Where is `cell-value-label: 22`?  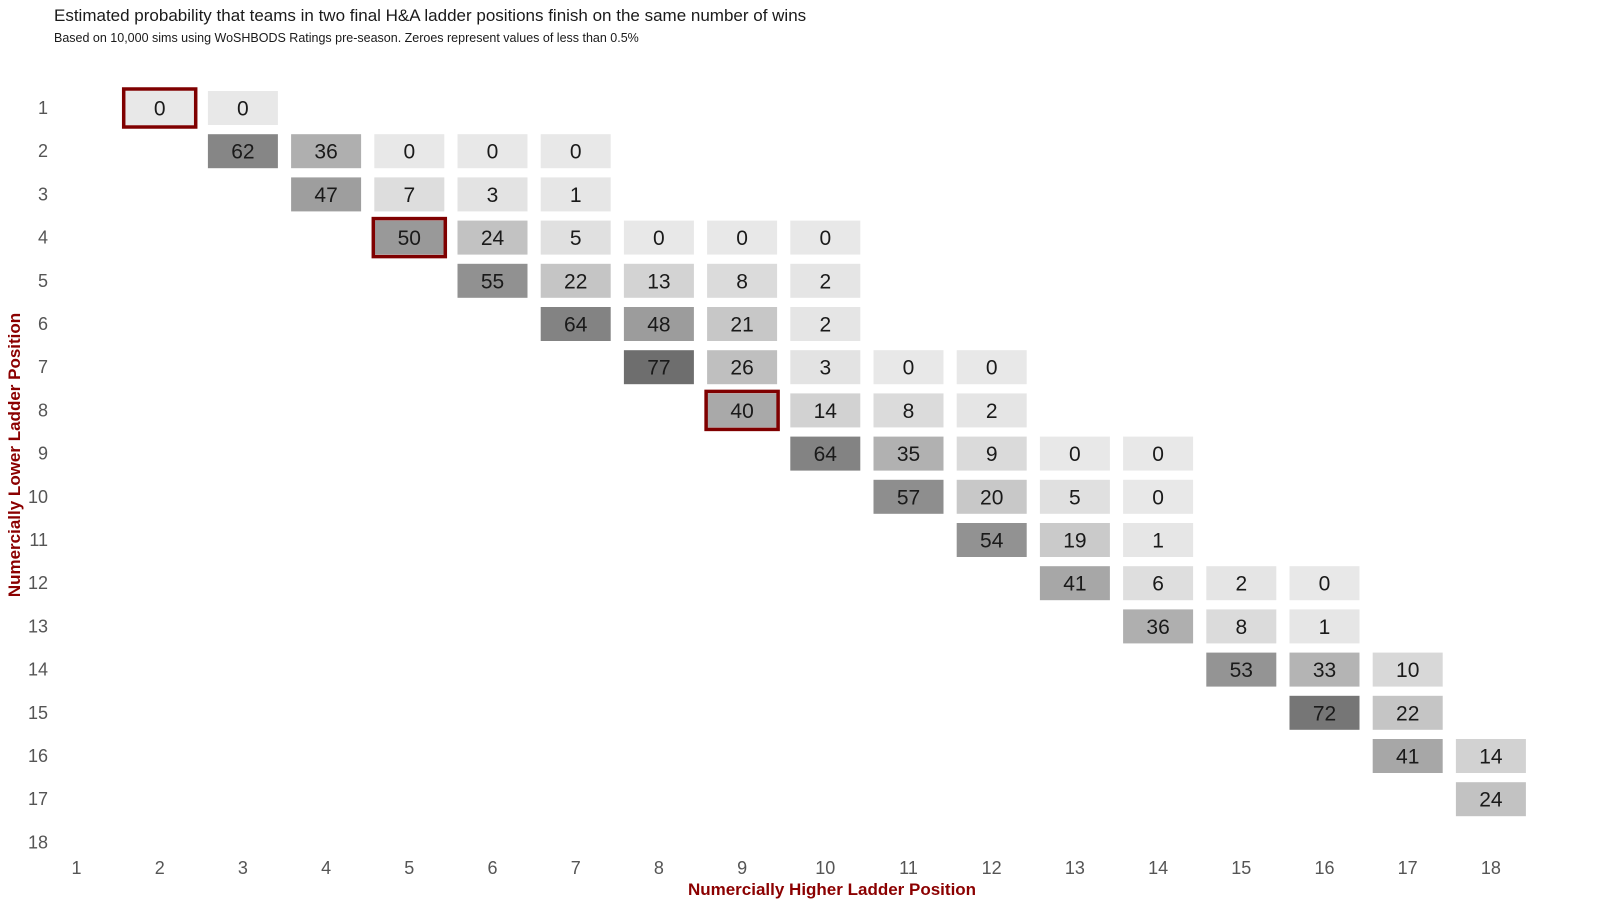 cell-value-label: 22 is located at coordinates (575, 281).